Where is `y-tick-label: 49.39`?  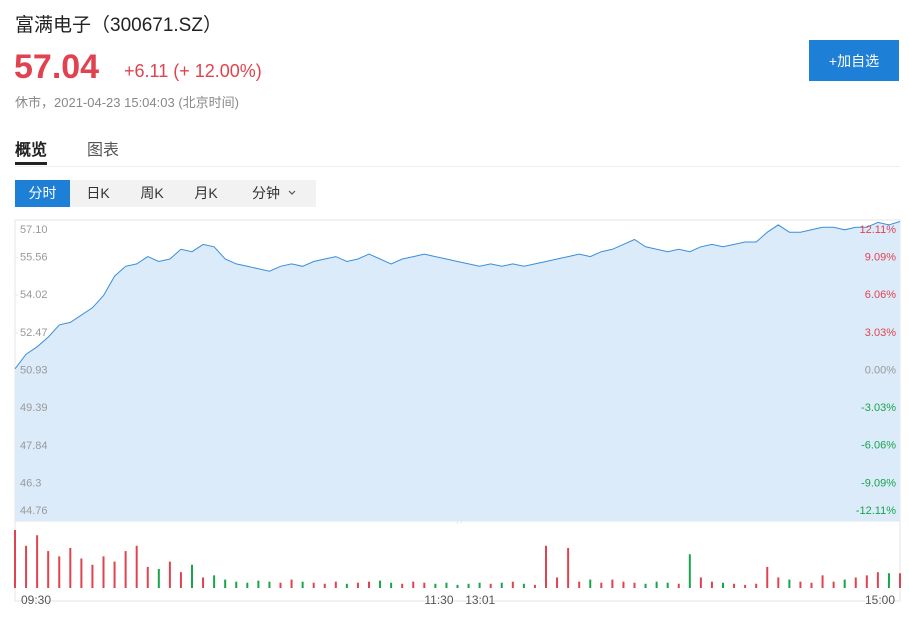
y-tick-label: 49.39 is located at coordinates (34, 408).